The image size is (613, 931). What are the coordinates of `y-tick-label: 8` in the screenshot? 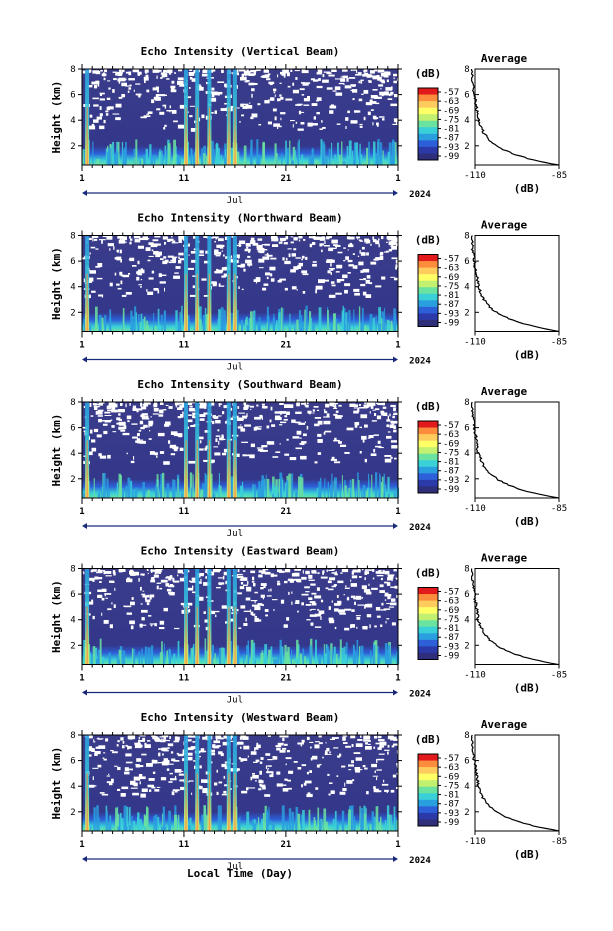 It's located at (72, 237).